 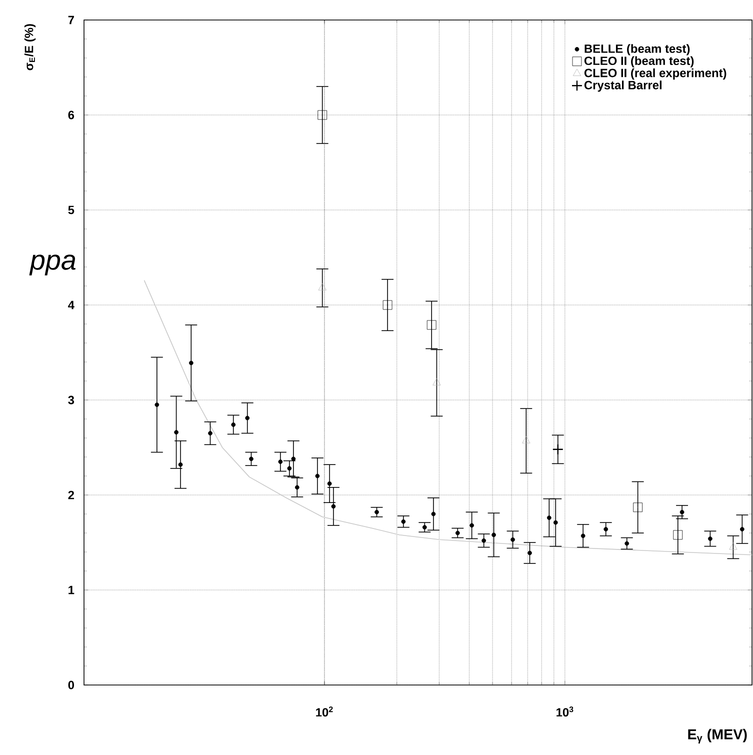 I want to click on legend-label: CLEO II (beam test), so click(x=639, y=62).